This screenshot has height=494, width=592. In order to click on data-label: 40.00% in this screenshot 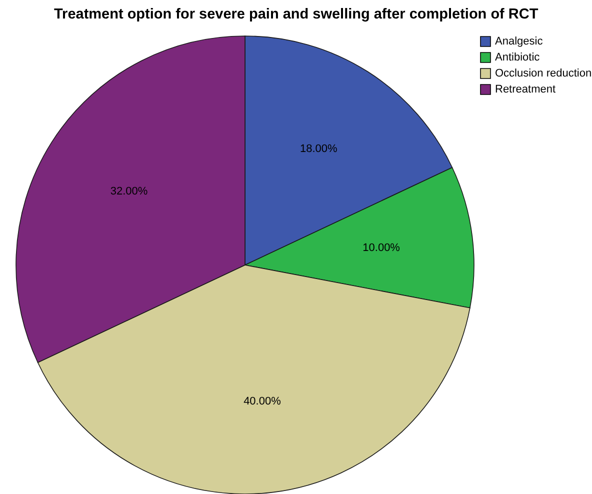, I will do `click(263, 401)`.